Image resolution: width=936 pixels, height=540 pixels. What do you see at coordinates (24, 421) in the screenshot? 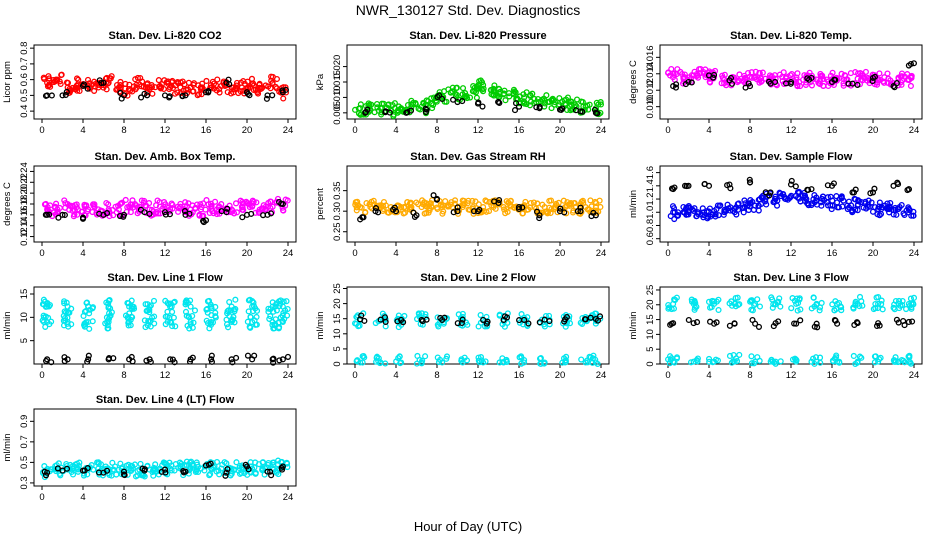
I see `y-tick-label: 0.9` at bounding box center [24, 421].